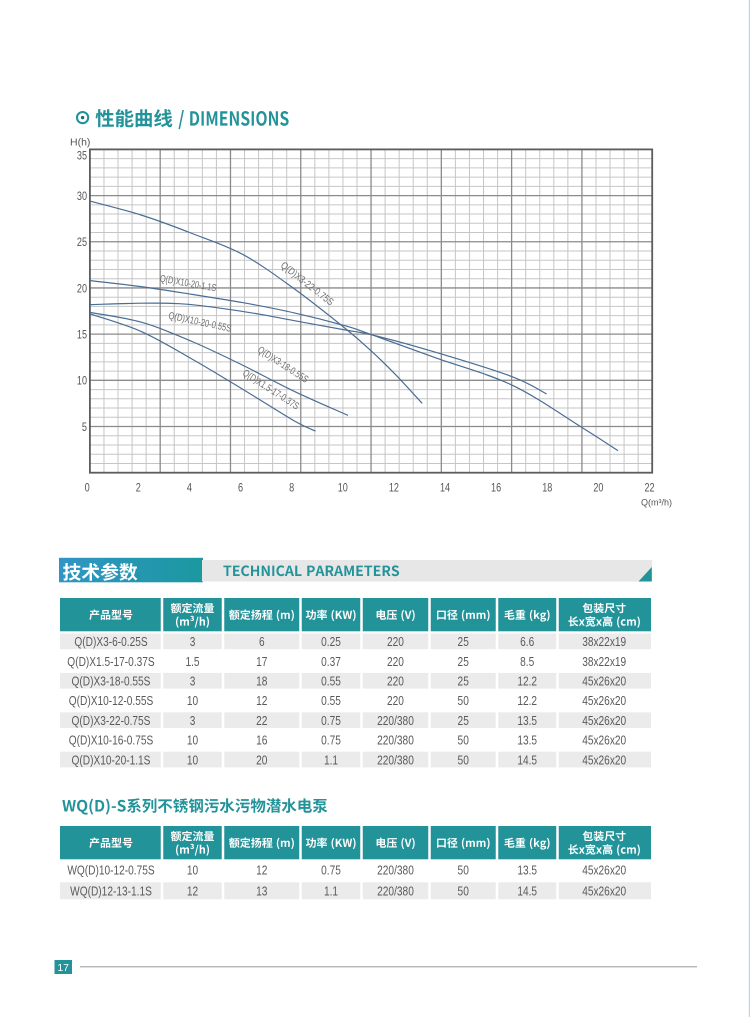 The height and width of the screenshot is (1017, 750). I want to click on svg-text: 5, so click(84, 427).